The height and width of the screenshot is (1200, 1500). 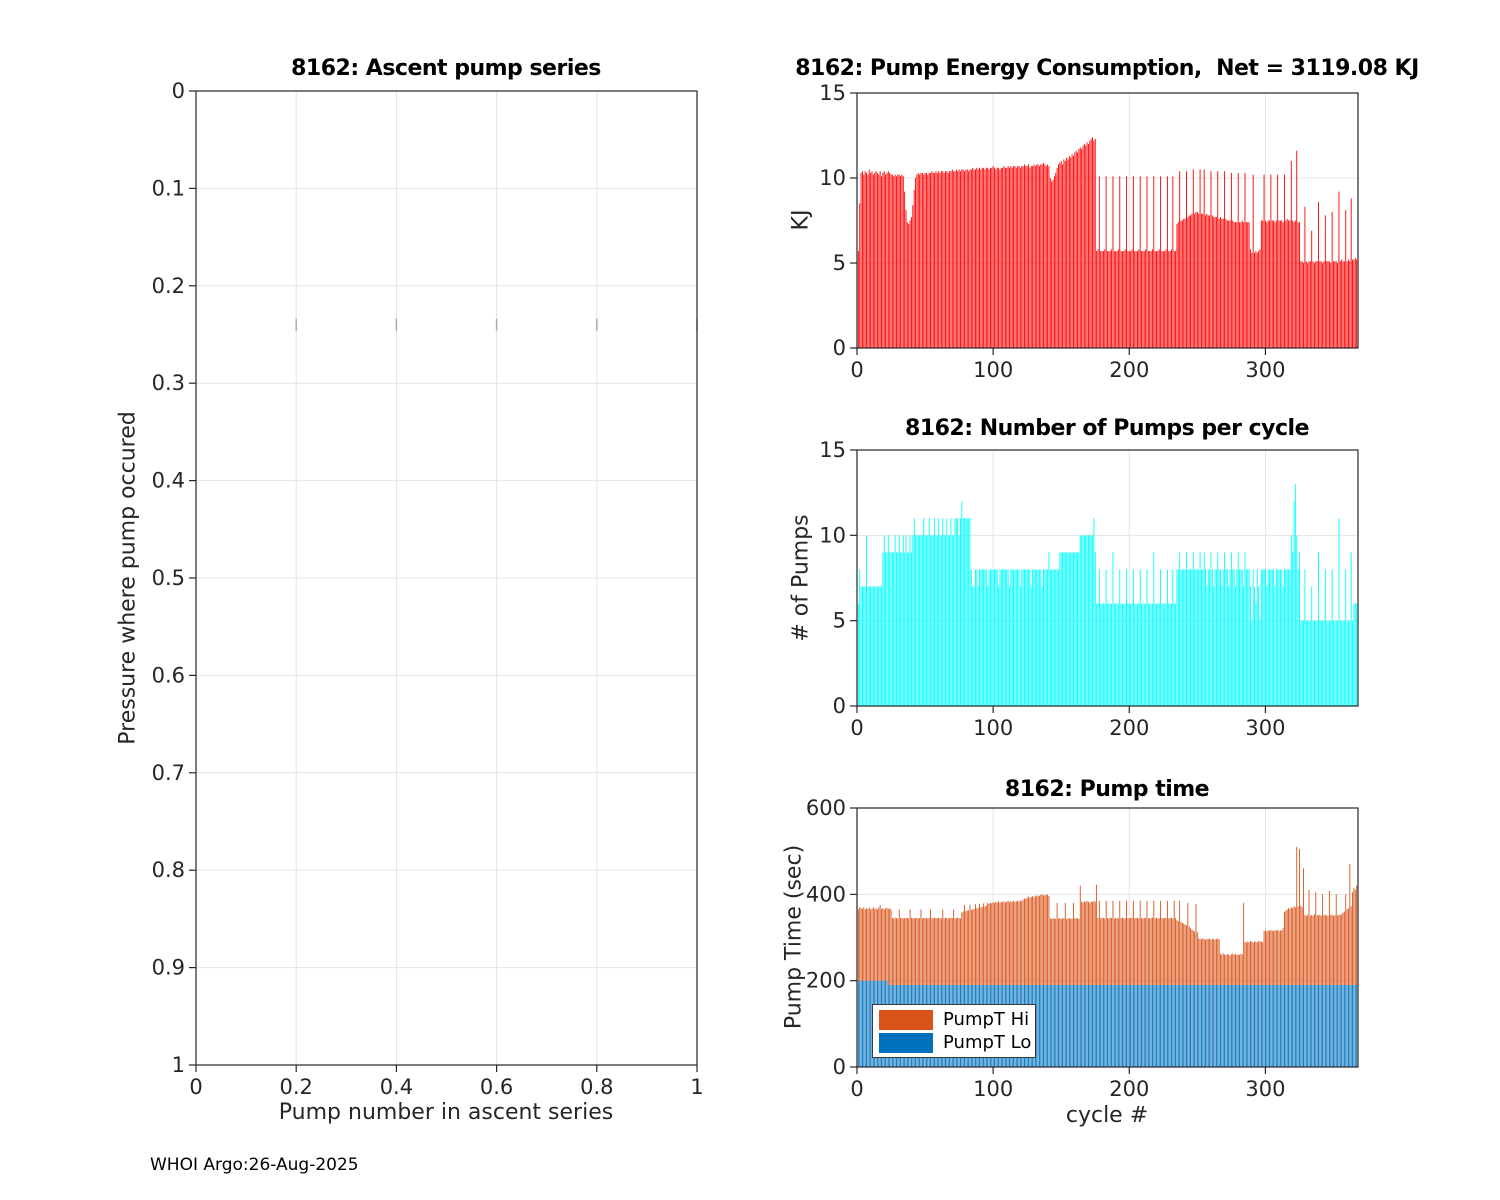 I want to click on chart-pumps: 0 100 200 300 0 5 10 15, so click(x=1089, y=589).